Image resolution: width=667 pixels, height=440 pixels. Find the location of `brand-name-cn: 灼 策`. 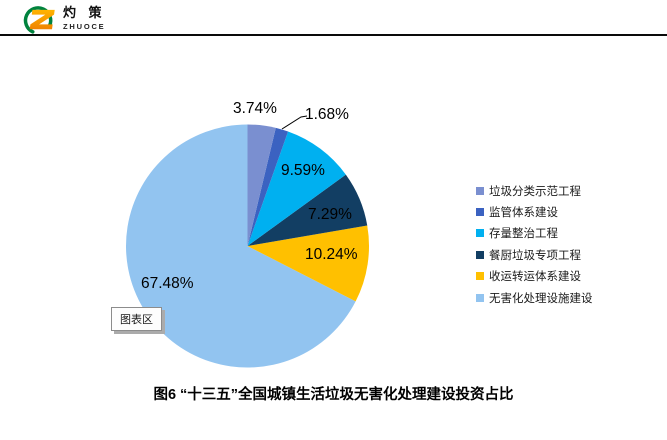

brand-name-cn: 灼 策 is located at coordinates (84, 13).